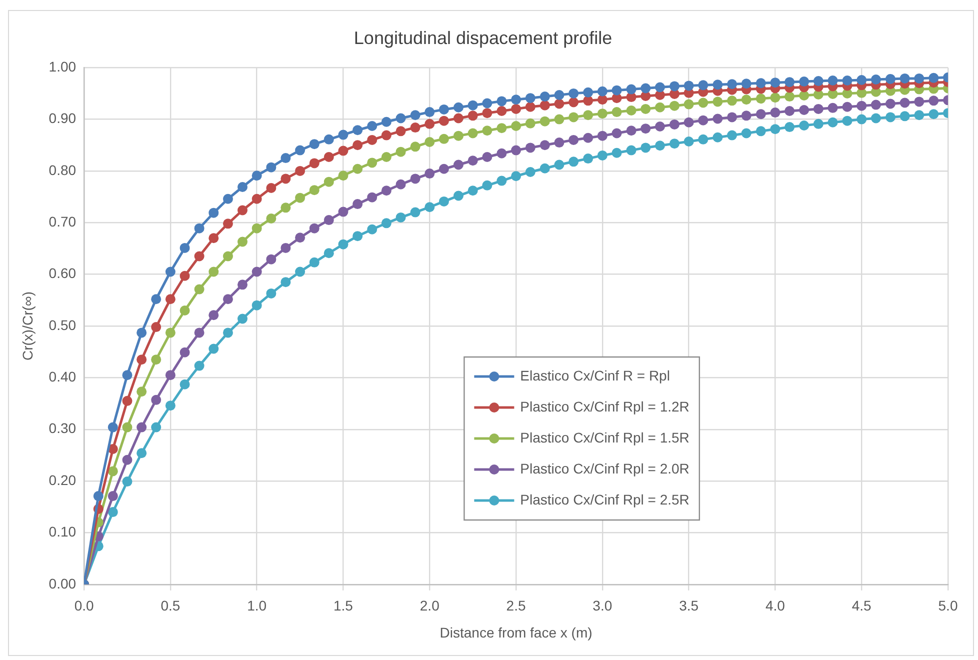 The width and height of the screenshot is (978, 660). I want to click on x-tick-label: 5.0, so click(948, 606).